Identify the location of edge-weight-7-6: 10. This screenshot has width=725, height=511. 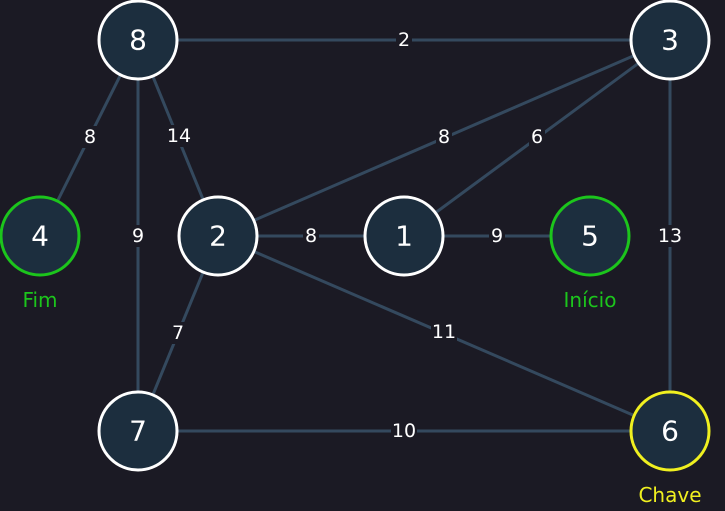
(404, 431).